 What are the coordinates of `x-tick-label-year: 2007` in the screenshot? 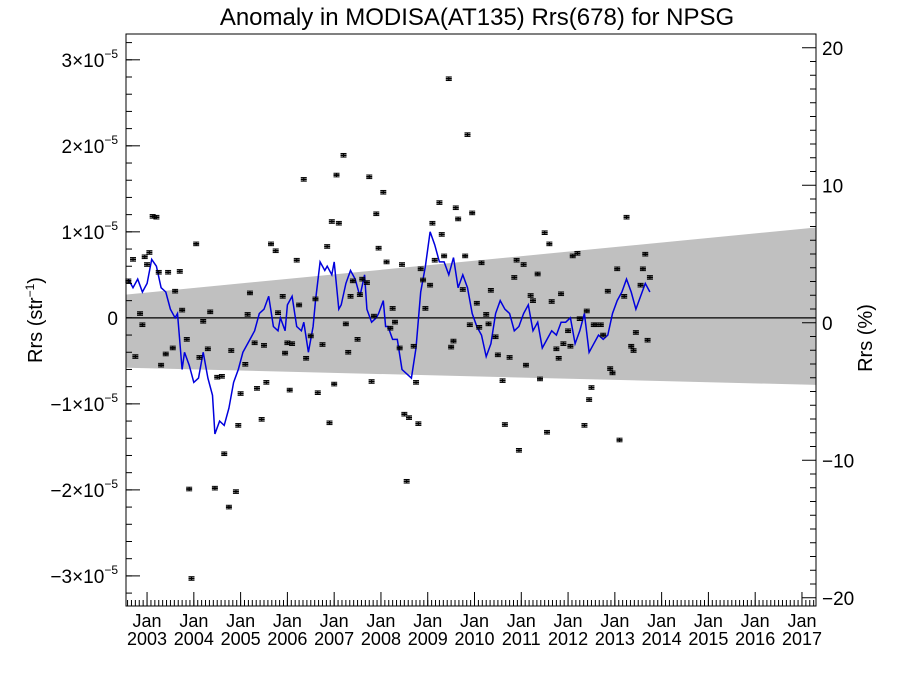 It's located at (334, 639).